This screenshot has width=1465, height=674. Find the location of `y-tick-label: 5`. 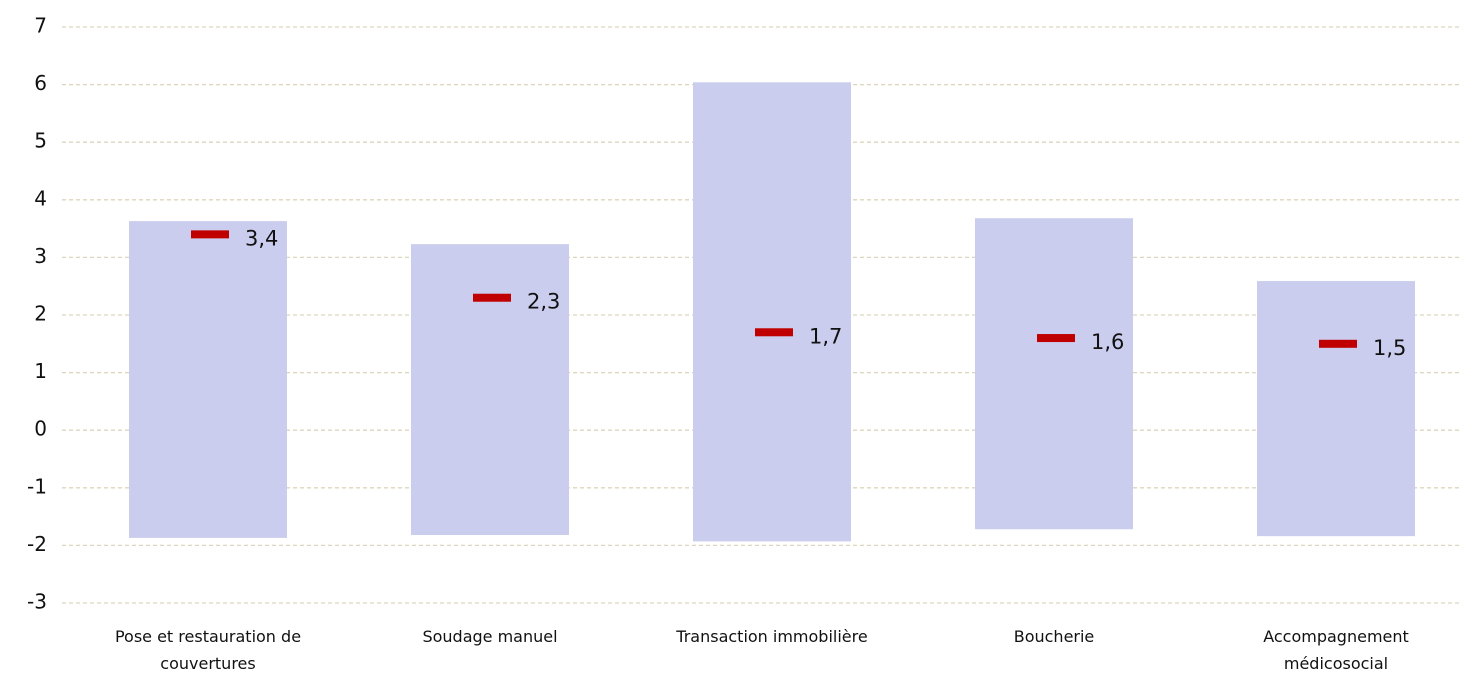

y-tick-label: 5 is located at coordinates (40, 141).